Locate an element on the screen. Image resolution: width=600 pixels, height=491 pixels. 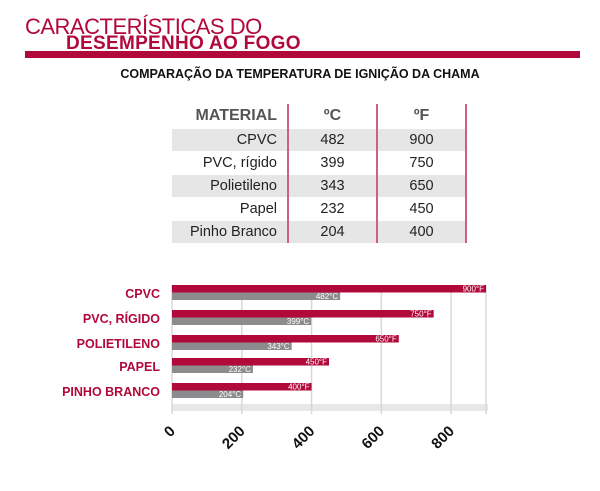
category-label: PINHO BRANCO is located at coordinates (111, 392).